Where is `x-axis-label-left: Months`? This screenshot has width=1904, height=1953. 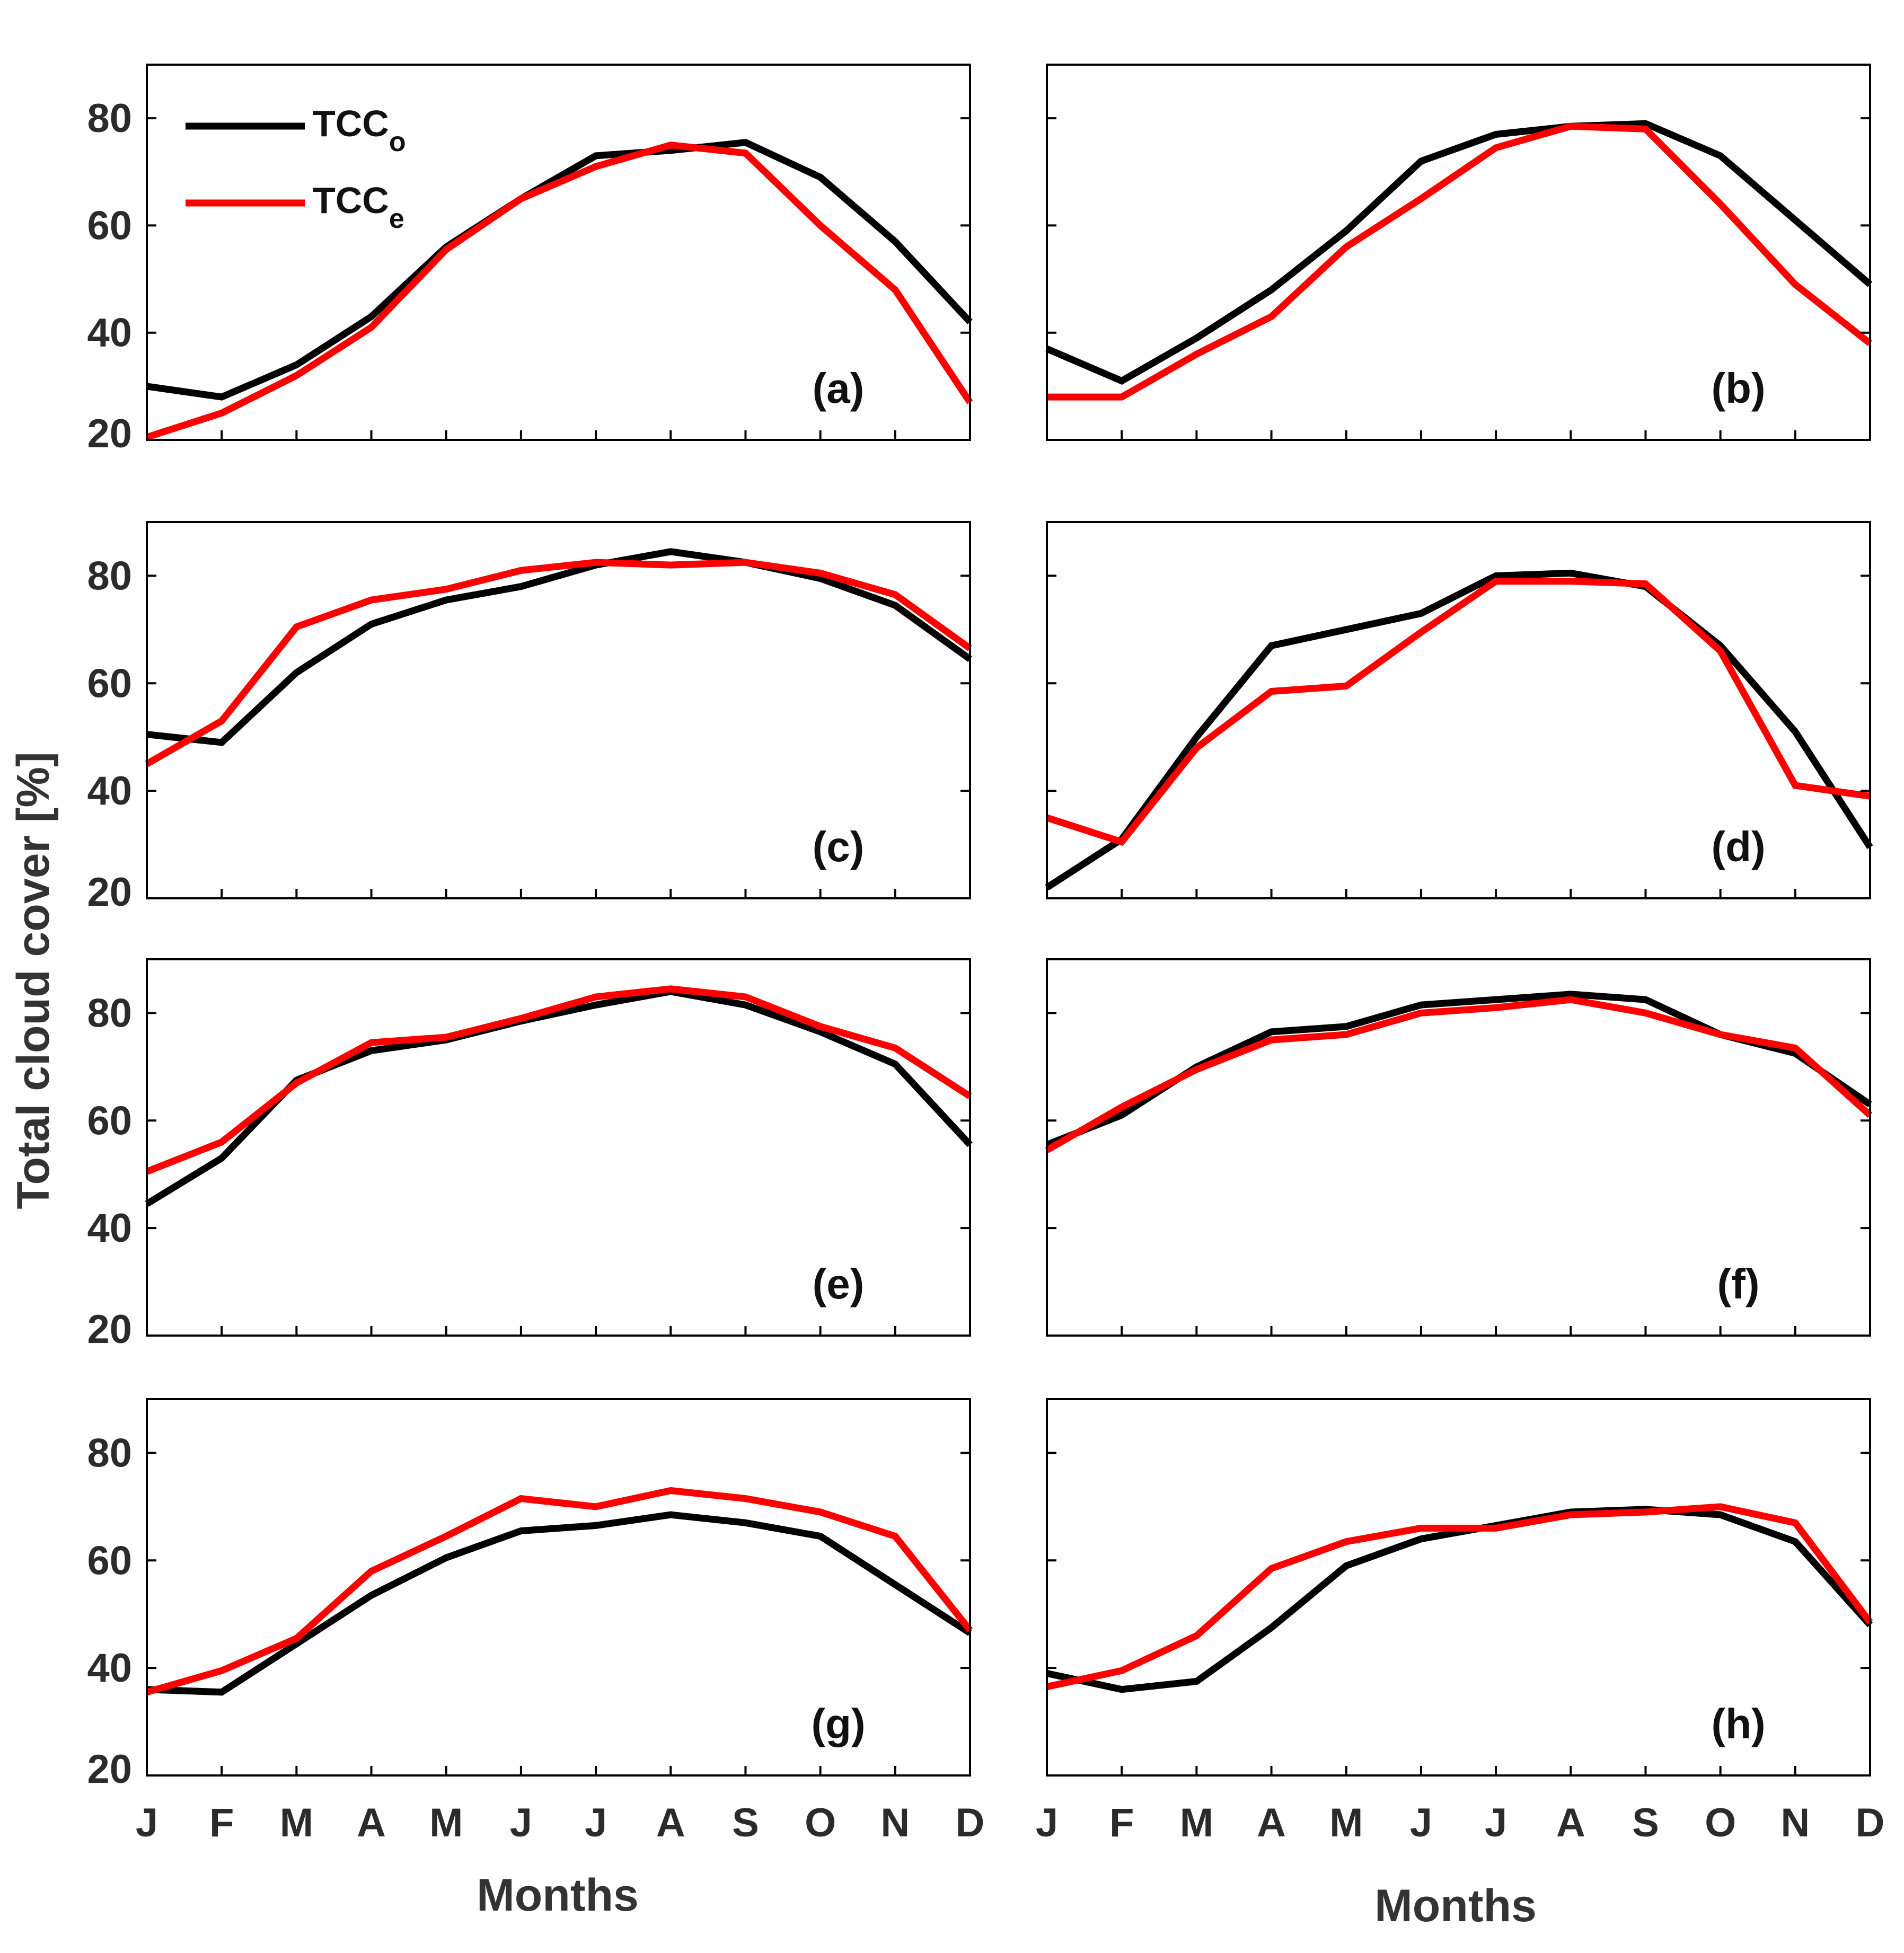 x-axis-label-left: Months is located at coordinates (558, 1896).